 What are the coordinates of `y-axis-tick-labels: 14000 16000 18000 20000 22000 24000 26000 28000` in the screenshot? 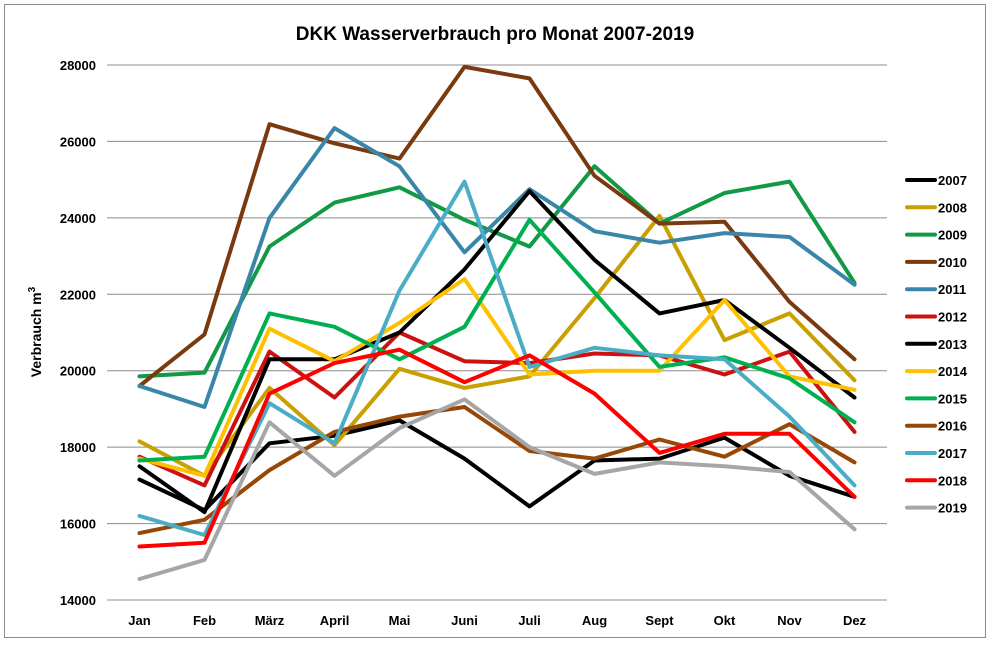 It's located at (78, 333).